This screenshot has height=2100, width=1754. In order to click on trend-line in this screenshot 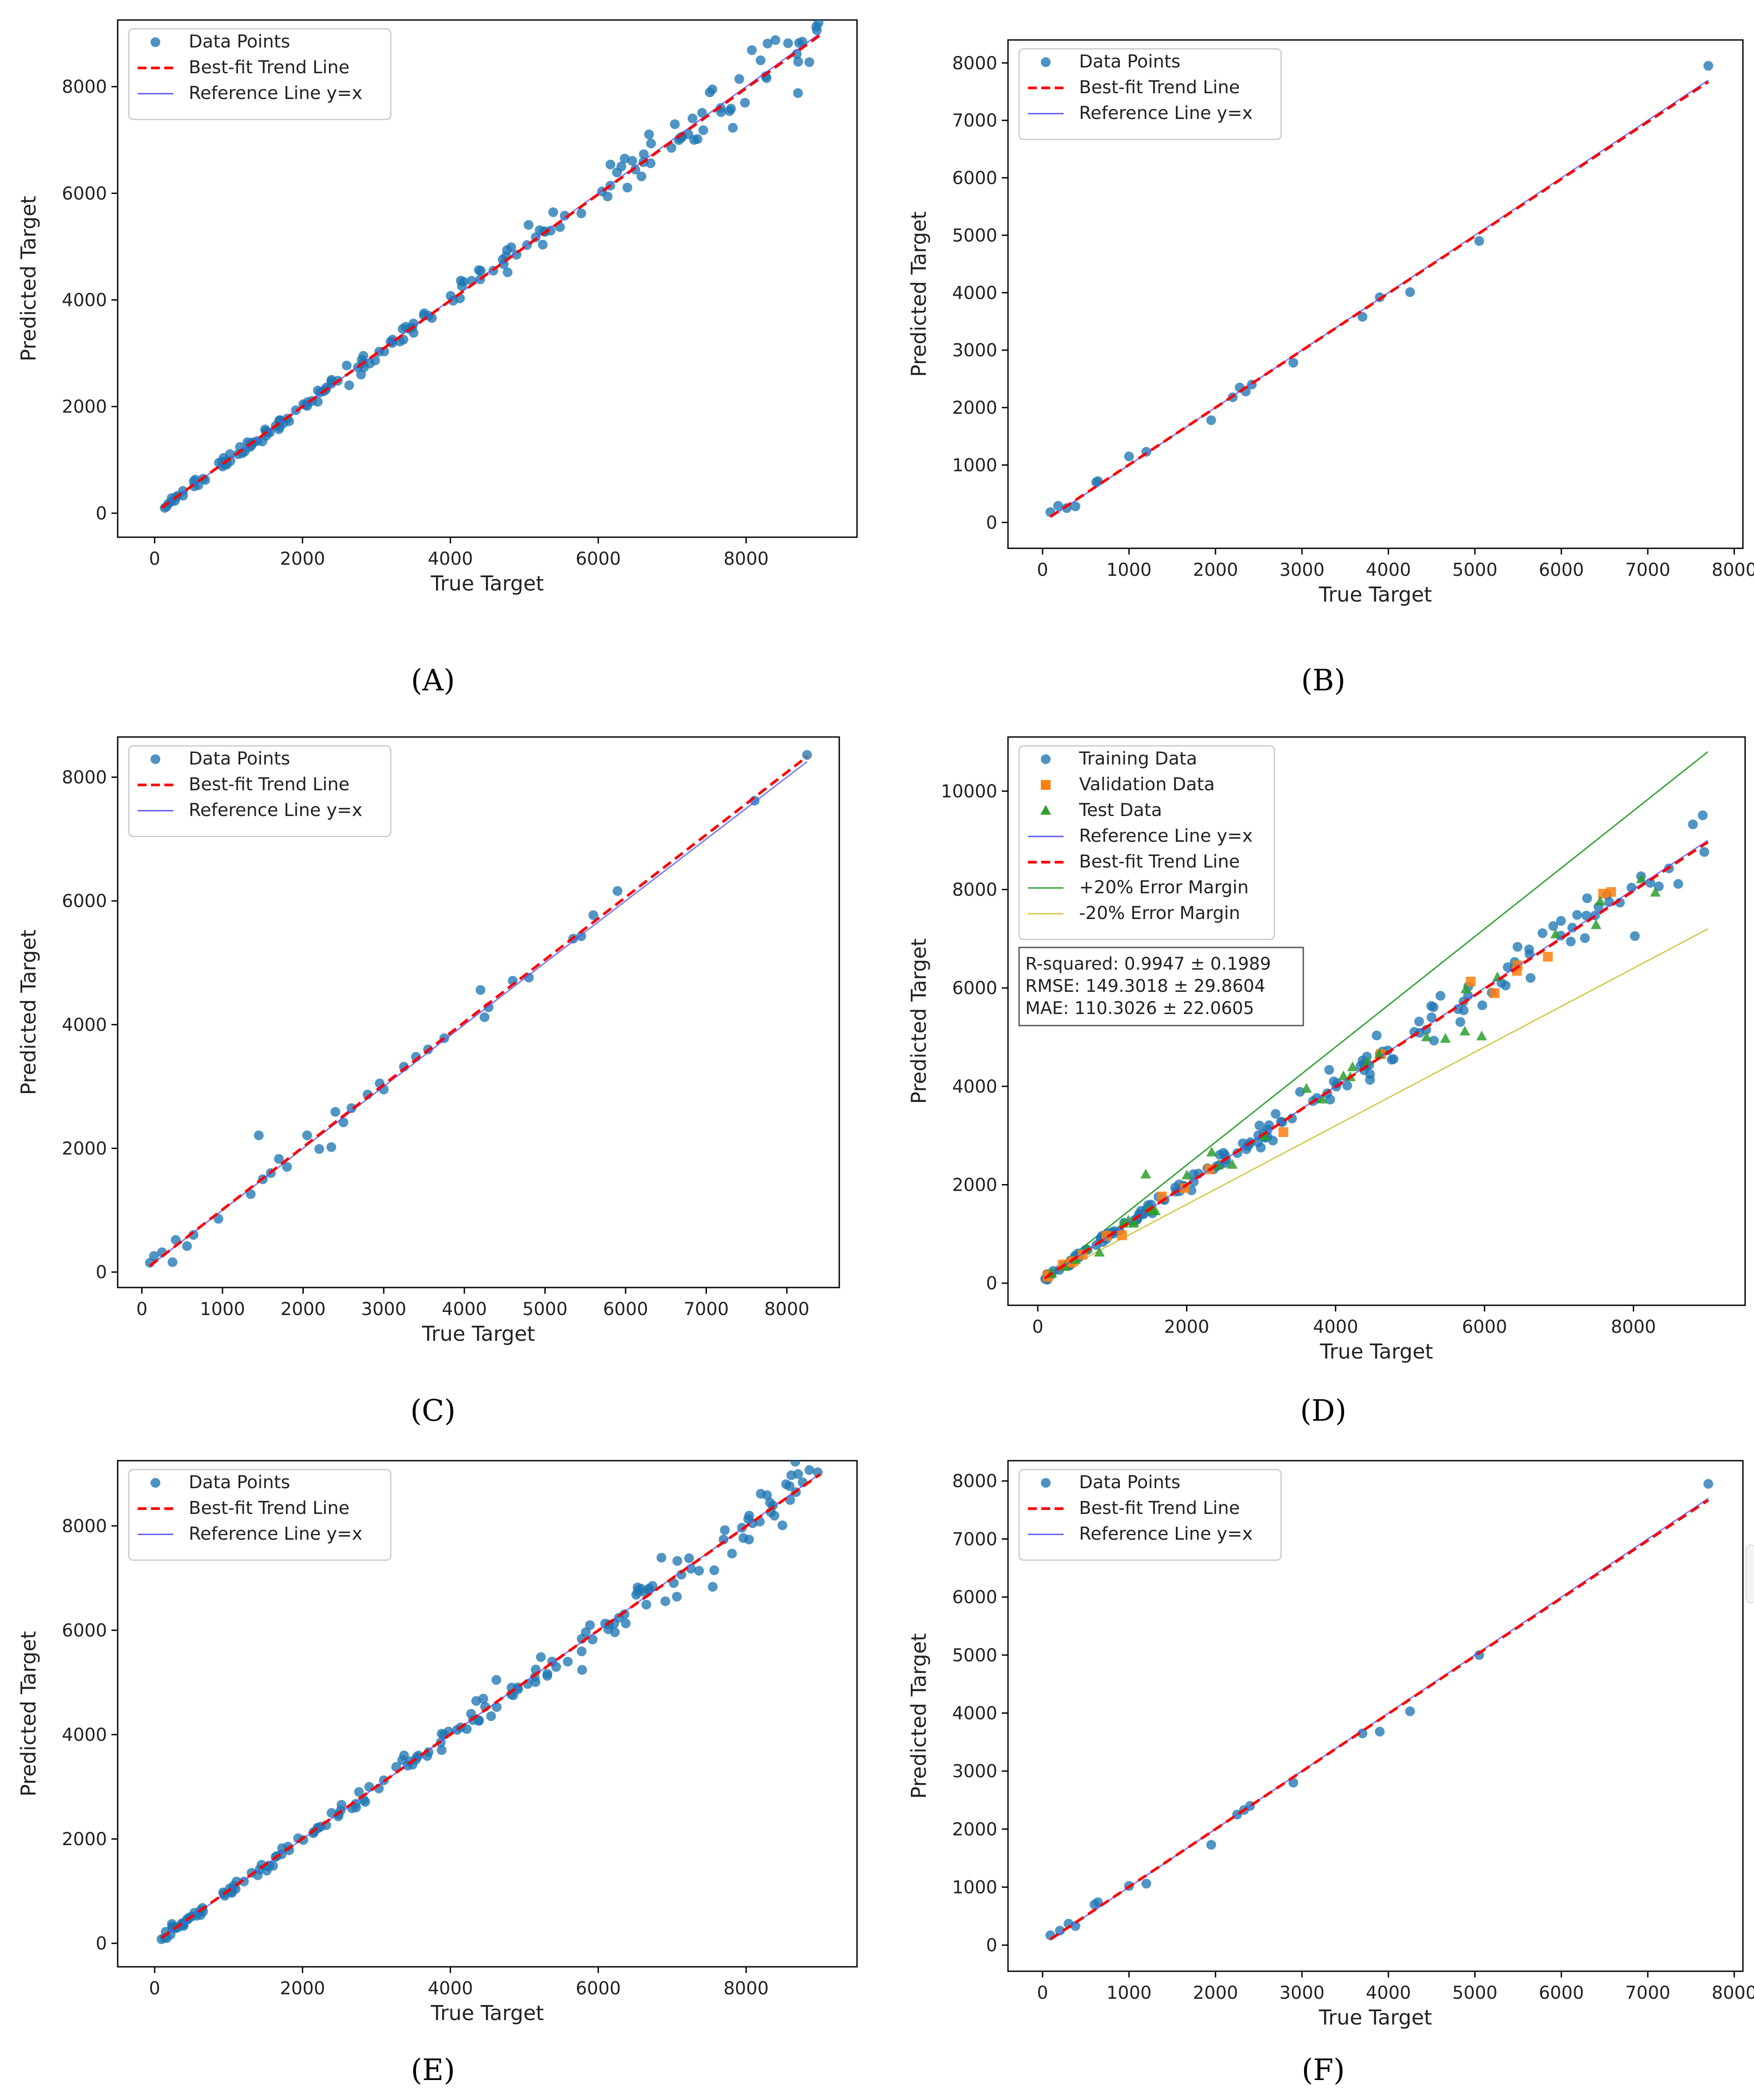, I will do `click(1379, 299)`.